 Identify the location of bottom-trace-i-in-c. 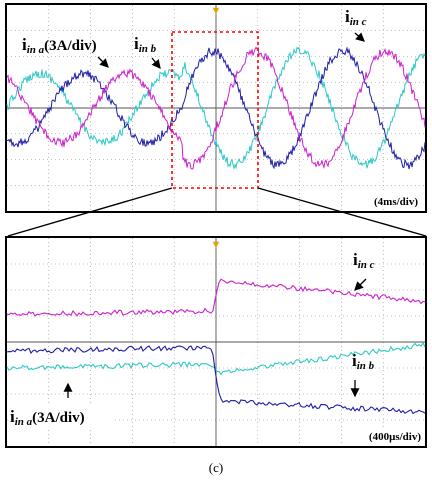
(216, 297).